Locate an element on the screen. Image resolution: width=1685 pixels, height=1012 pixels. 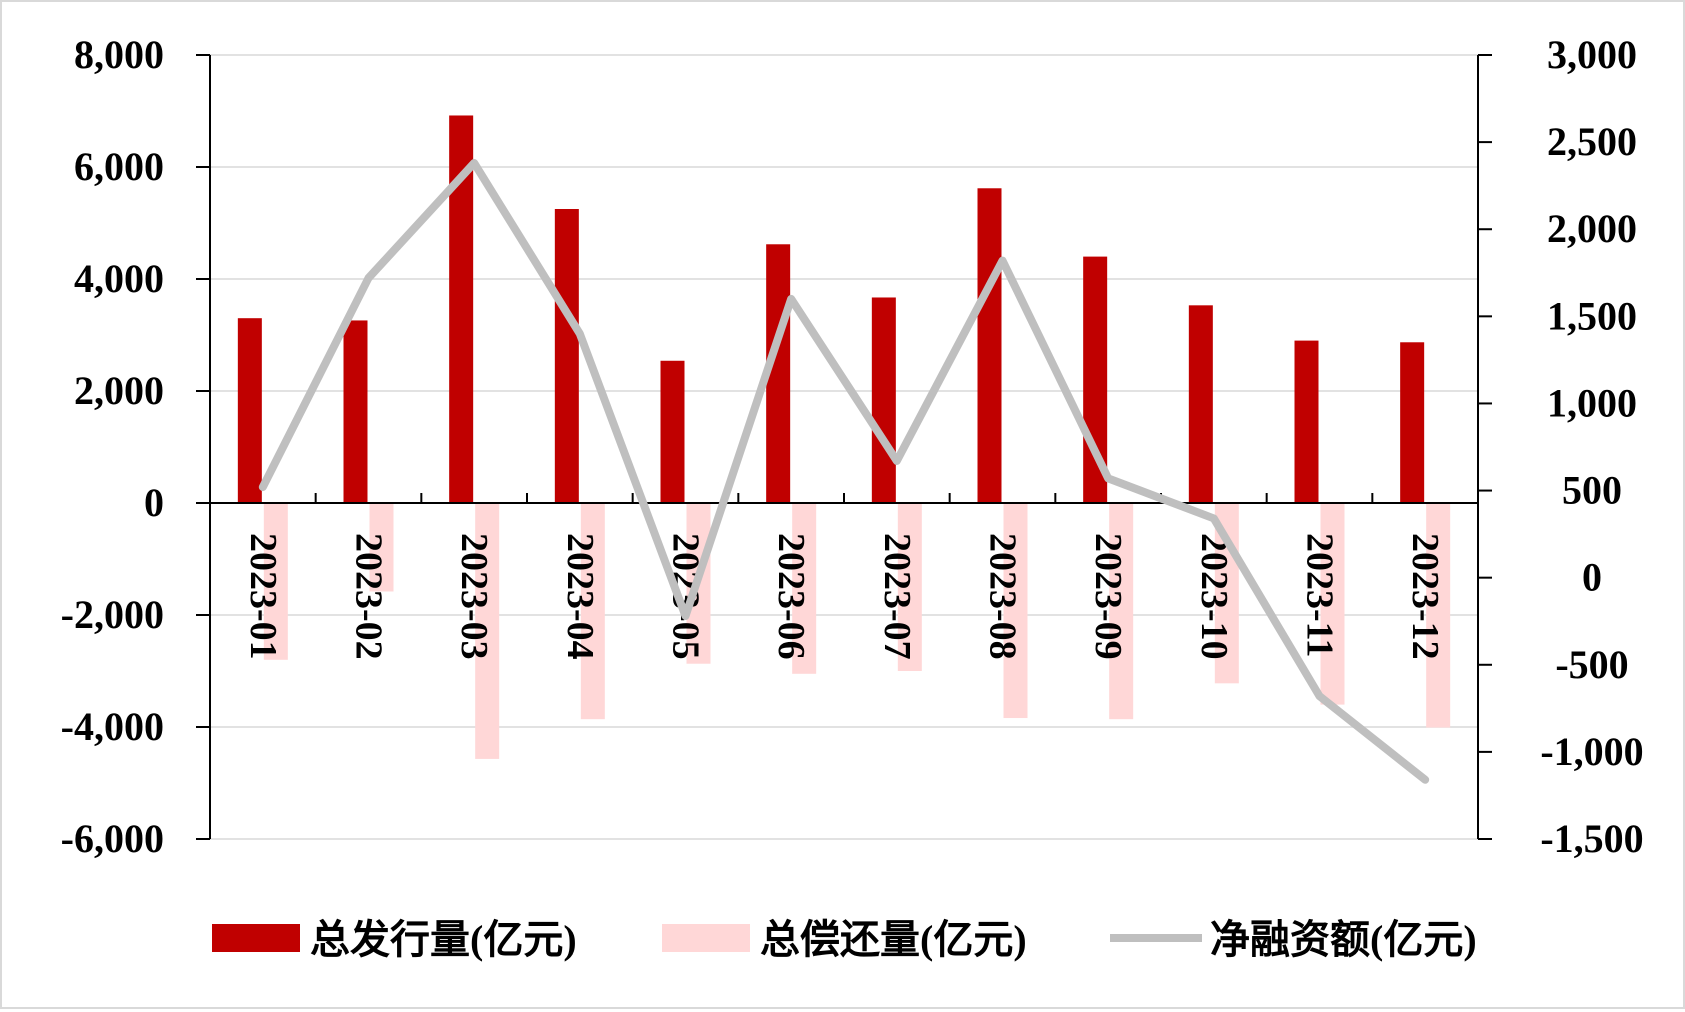
right-tick-label: 2,500 is located at coordinates (1592, 141).